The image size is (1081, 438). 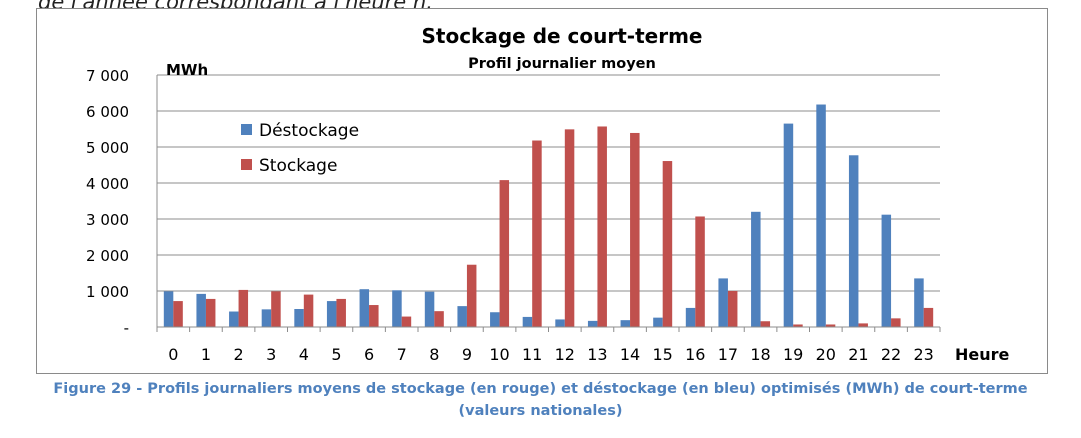 What do you see at coordinates (499, 354) in the screenshot?
I see `x-tick-label: 10` at bounding box center [499, 354].